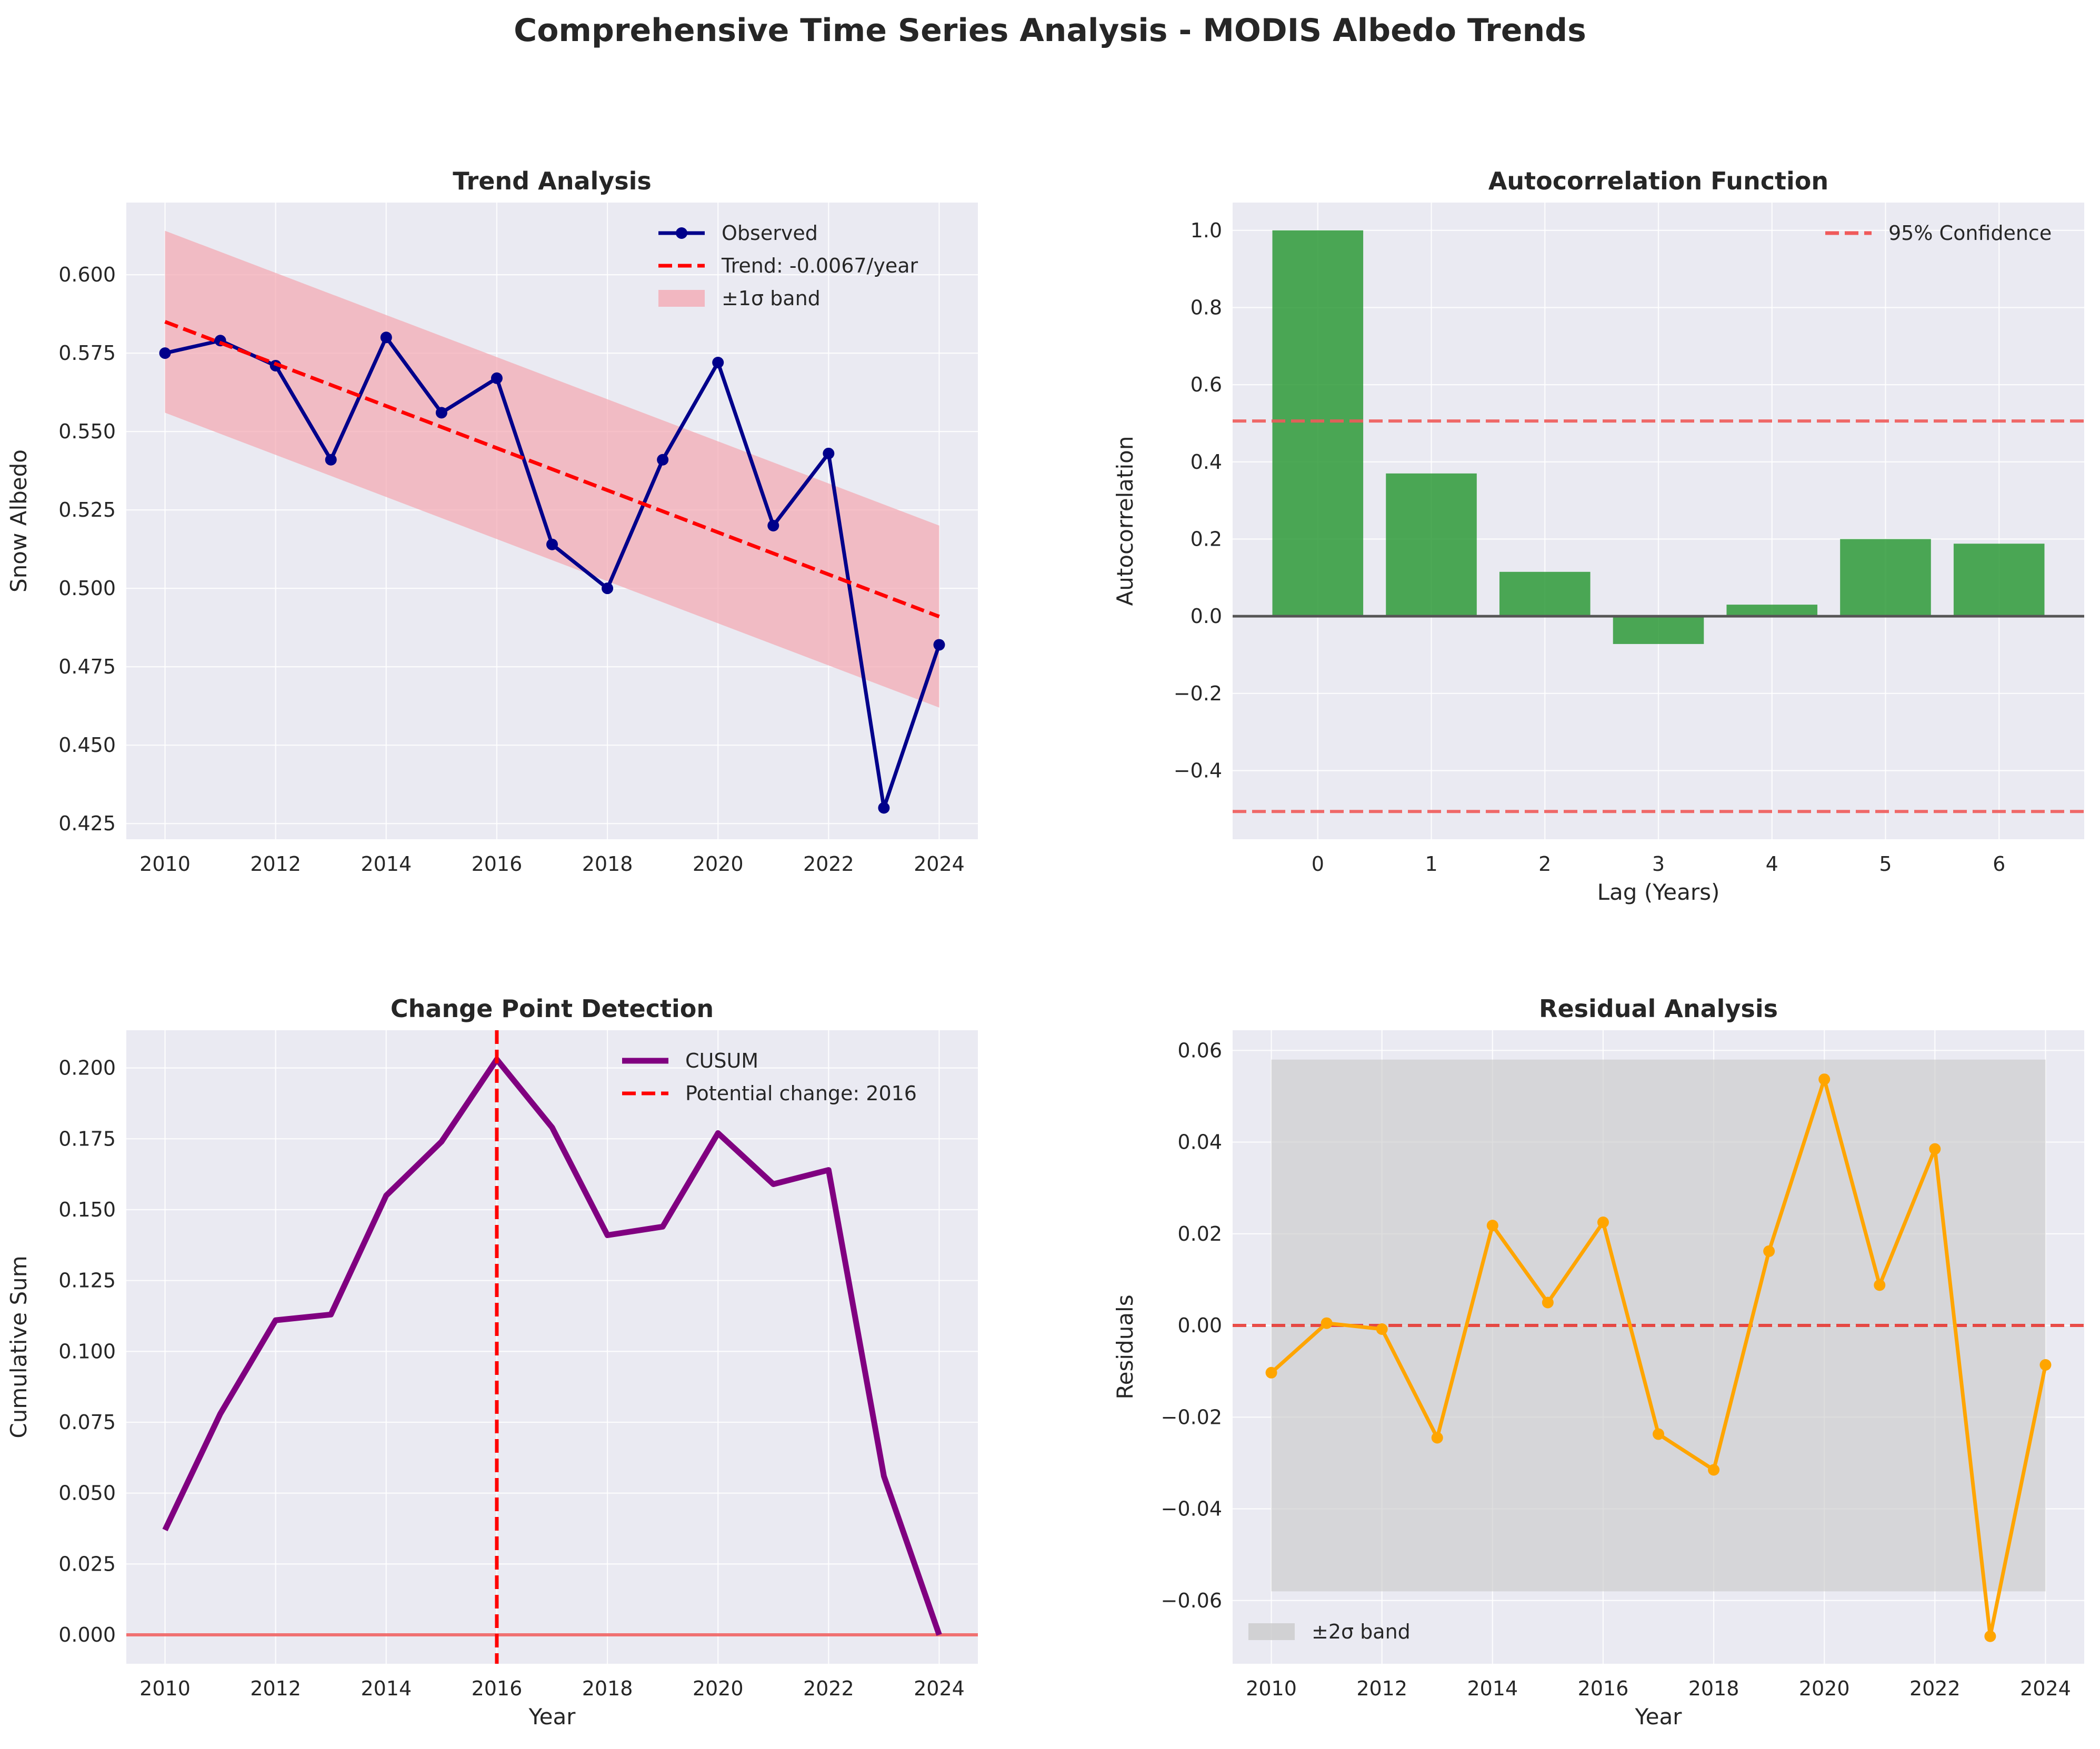 The width and height of the screenshot is (2100, 1749). I want to click on panel-title: Change Point Detection, so click(552, 1009).